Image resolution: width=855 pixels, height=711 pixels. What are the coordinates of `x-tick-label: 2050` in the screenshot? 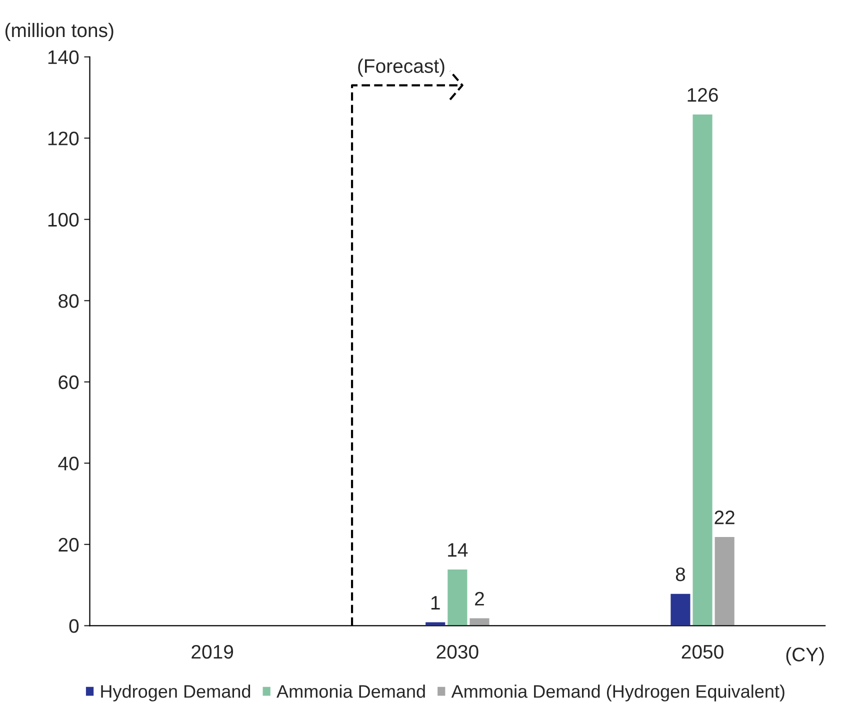 It's located at (703, 651).